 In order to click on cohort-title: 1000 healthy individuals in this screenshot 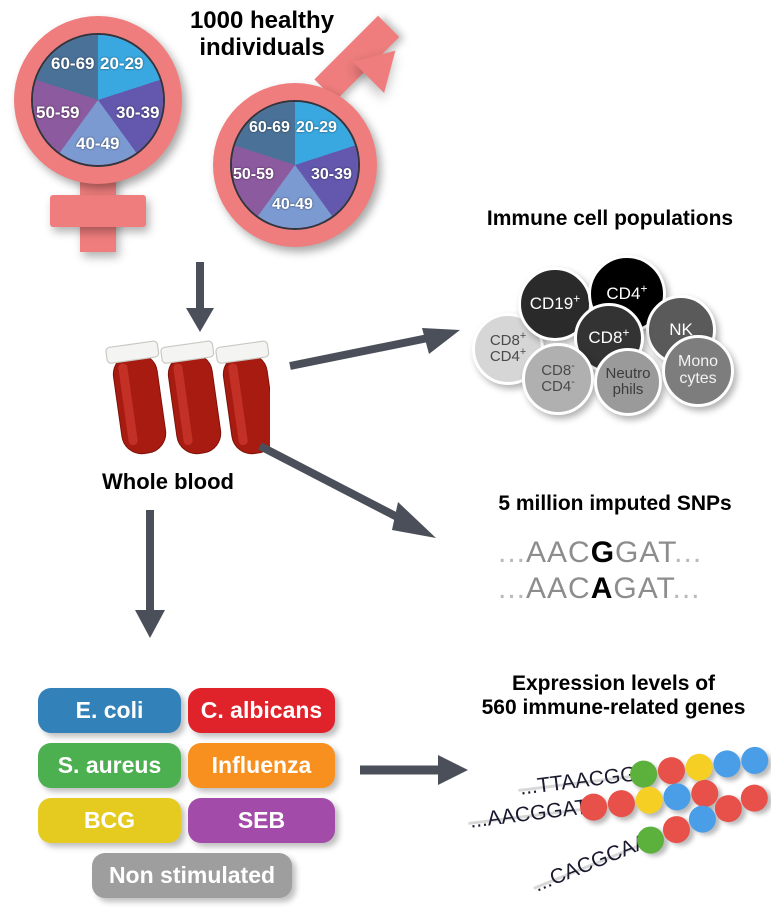, I will do `click(262, 34)`.